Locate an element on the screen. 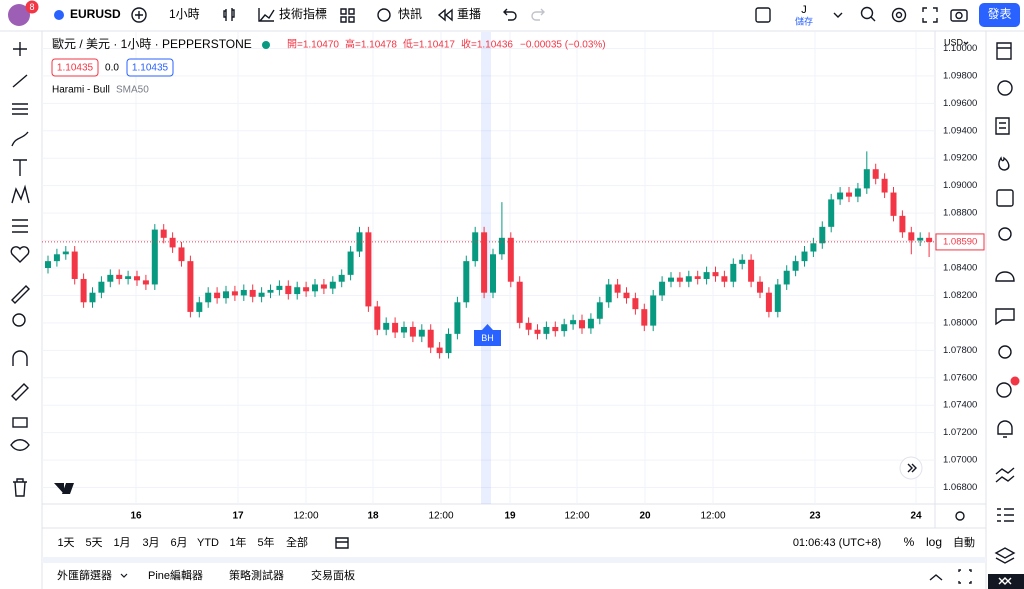 Image resolution: width=1024 pixels, height=589 pixels. layout-menu is located at coordinates (838, 15).